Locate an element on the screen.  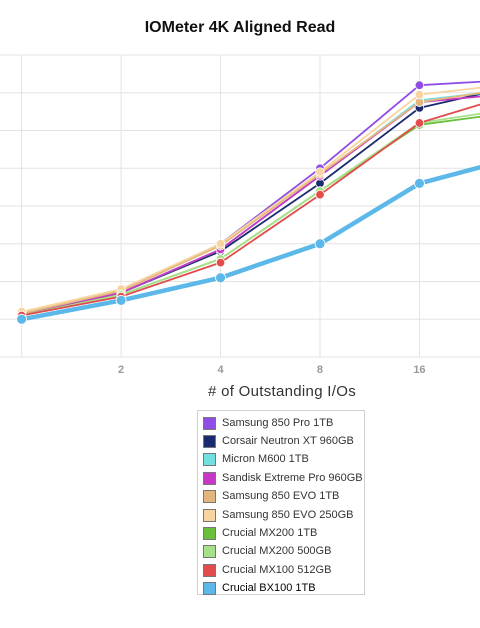
x-axis-label: # of Outstanding I/Os is located at coordinates (282, 391).